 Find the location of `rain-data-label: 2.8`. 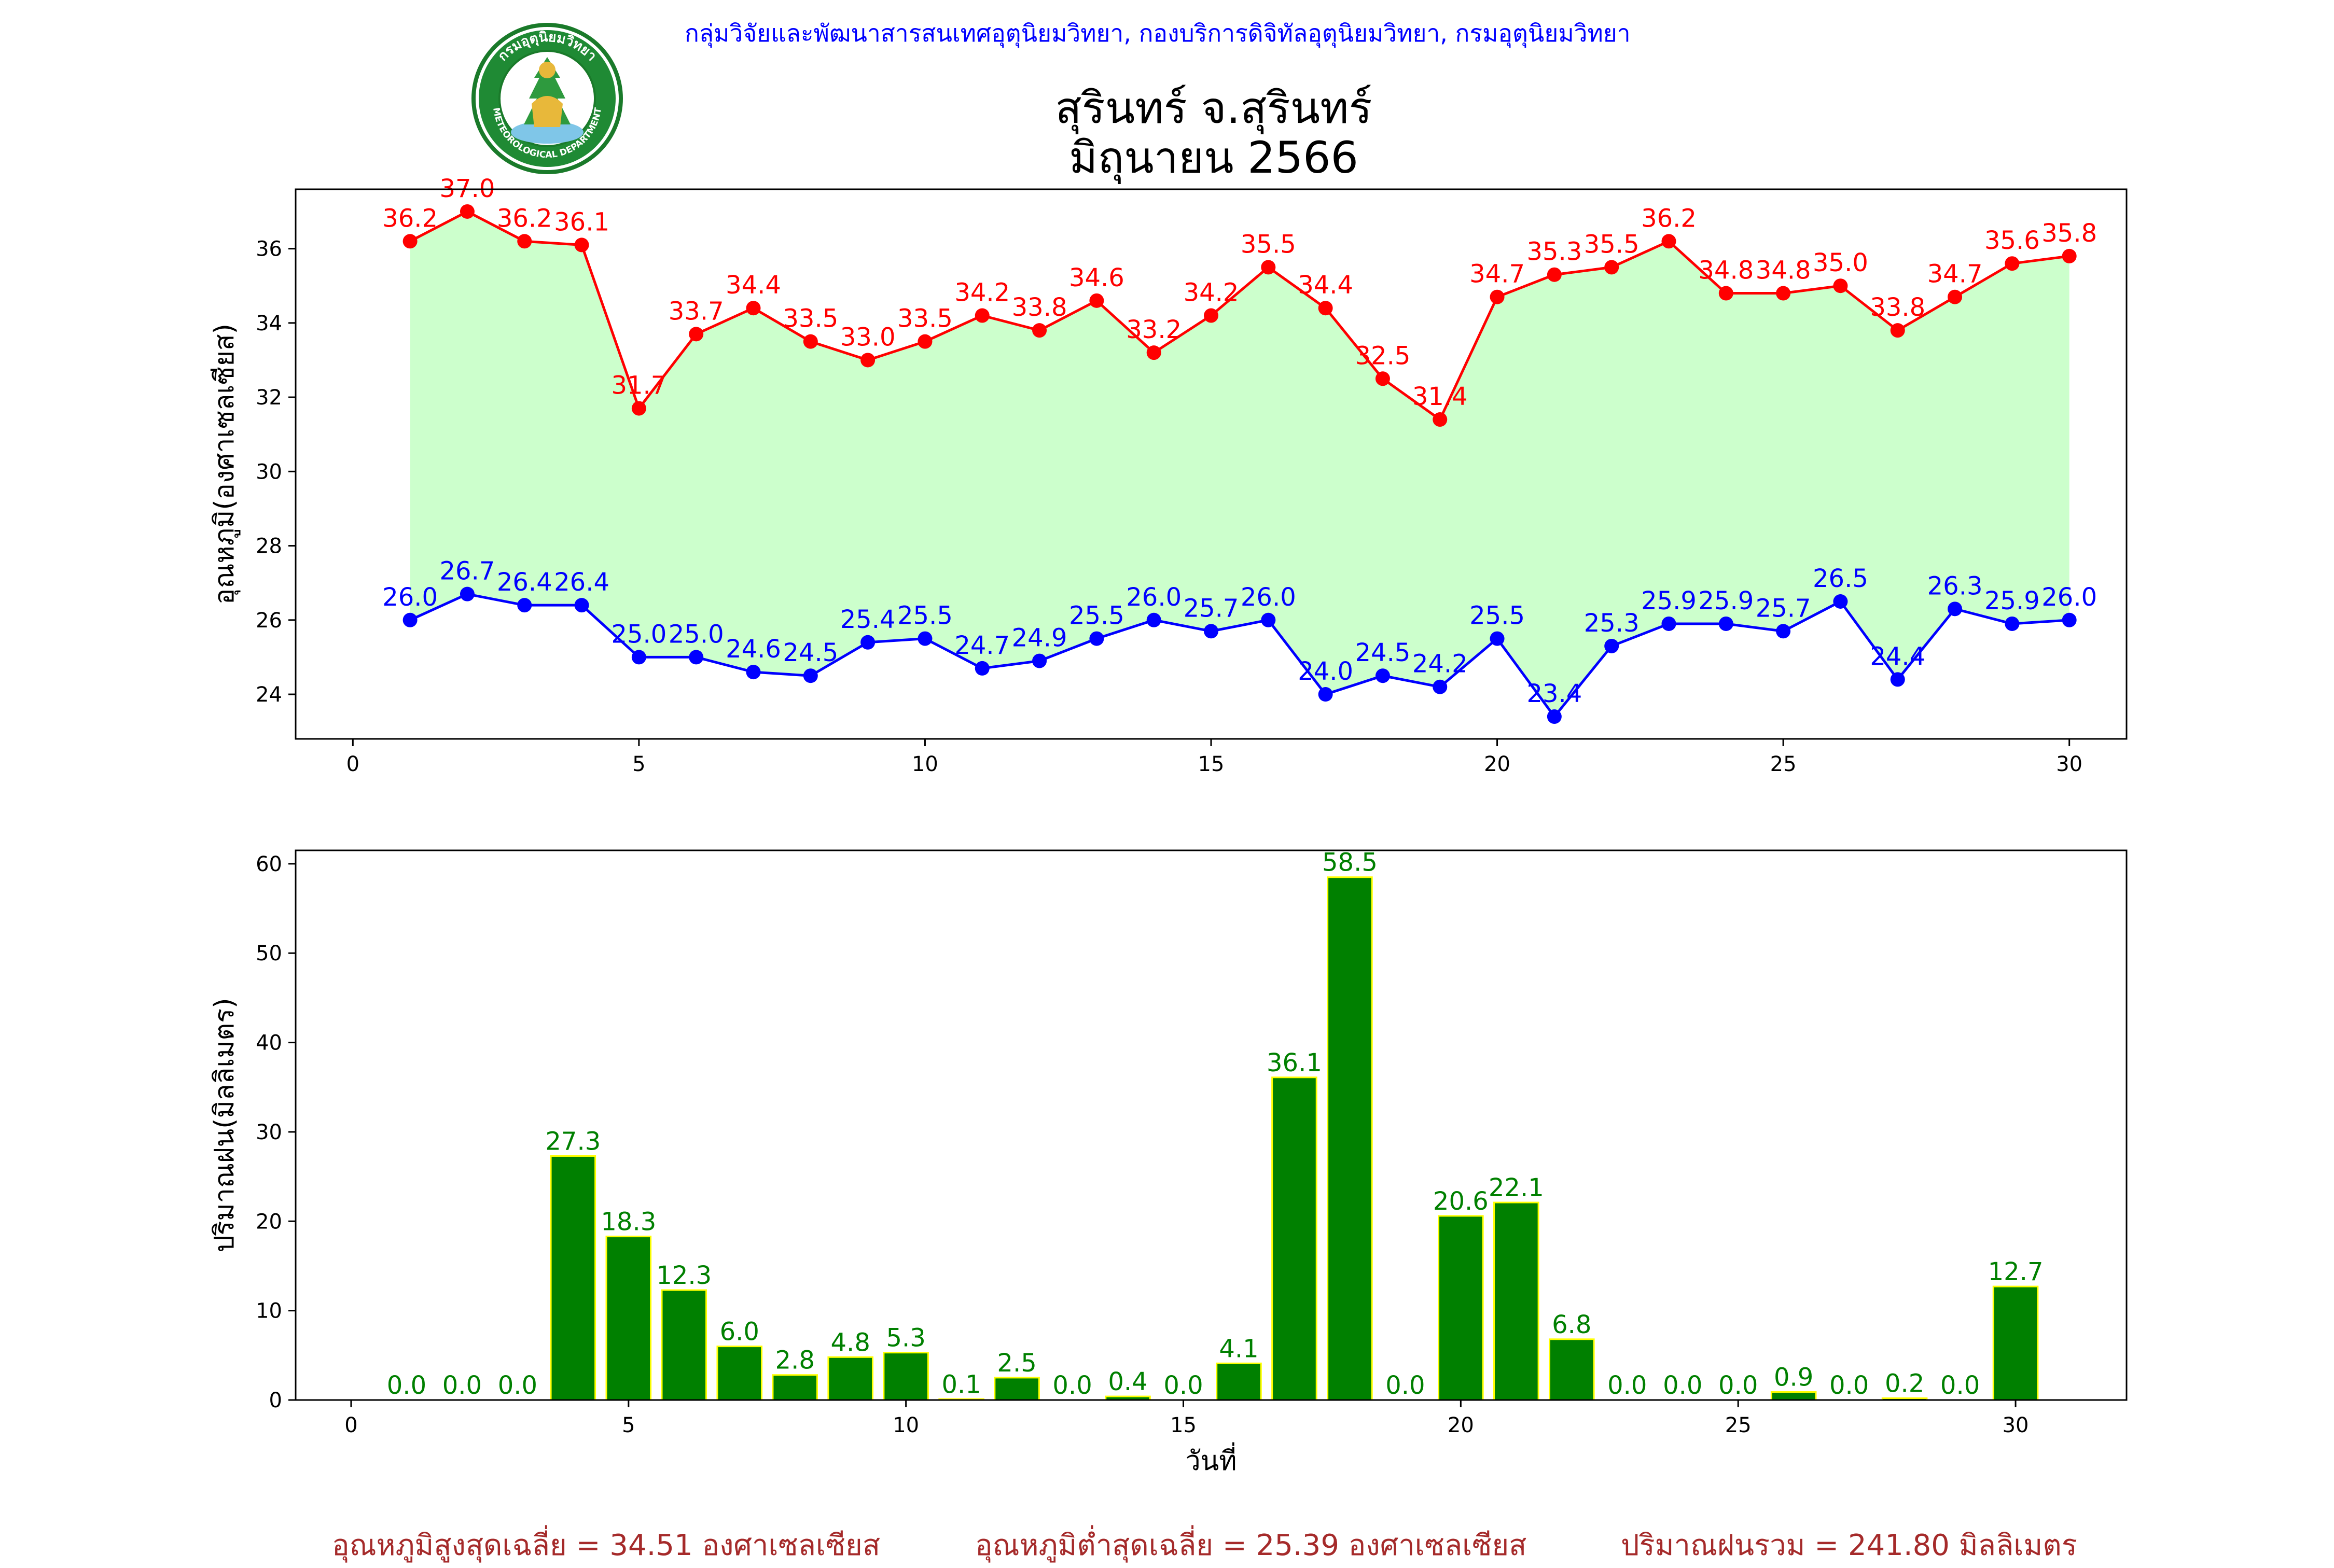

rain-data-label: 2.8 is located at coordinates (795, 1360).